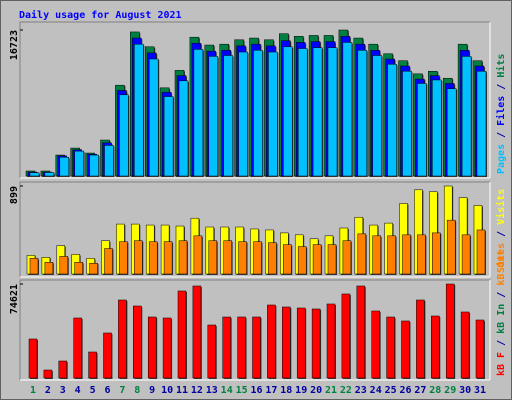 The width and height of the screenshot is (512, 400). What do you see at coordinates (435, 390) in the screenshot?
I see `x-tick-label: 28` at bounding box center [435, 390].